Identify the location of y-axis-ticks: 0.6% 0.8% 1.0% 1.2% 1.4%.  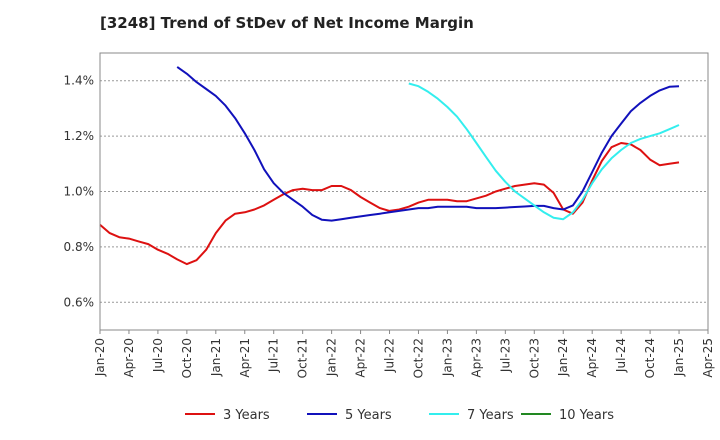
(79, 192).